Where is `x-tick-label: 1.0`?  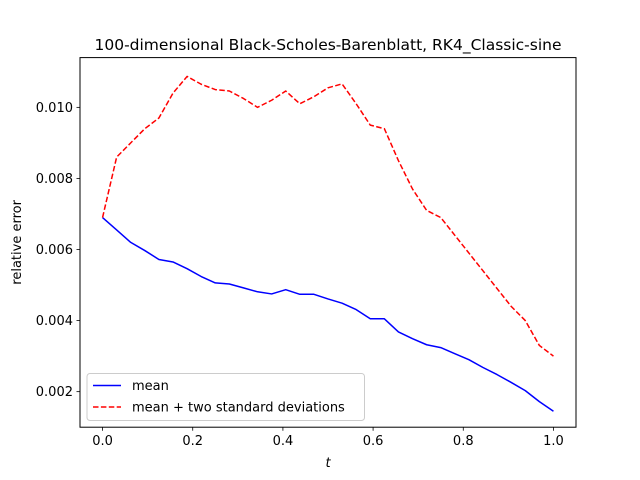 x-tick-label: 1.0 is located at coordinates (553, 441).